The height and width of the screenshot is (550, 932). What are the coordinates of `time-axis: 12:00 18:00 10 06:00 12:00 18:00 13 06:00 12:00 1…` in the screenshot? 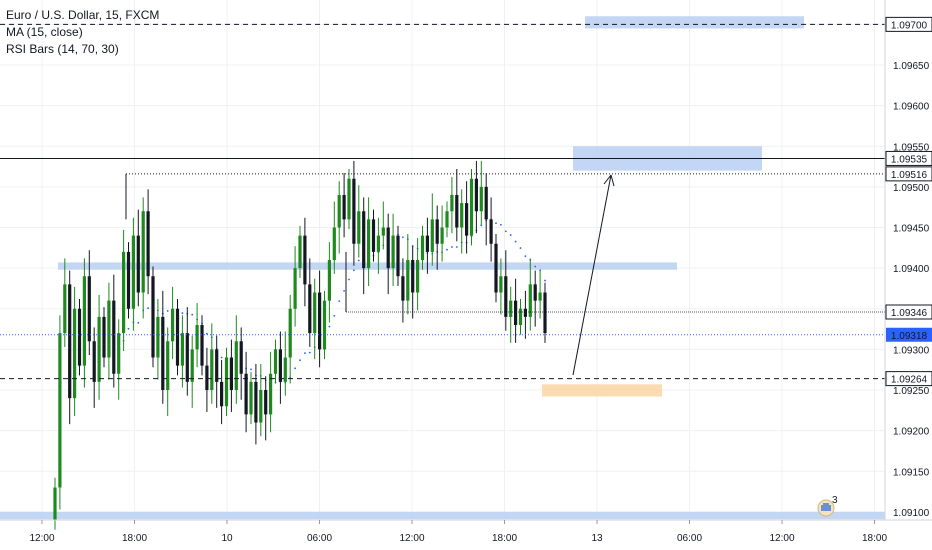 It's located at (466, 531).